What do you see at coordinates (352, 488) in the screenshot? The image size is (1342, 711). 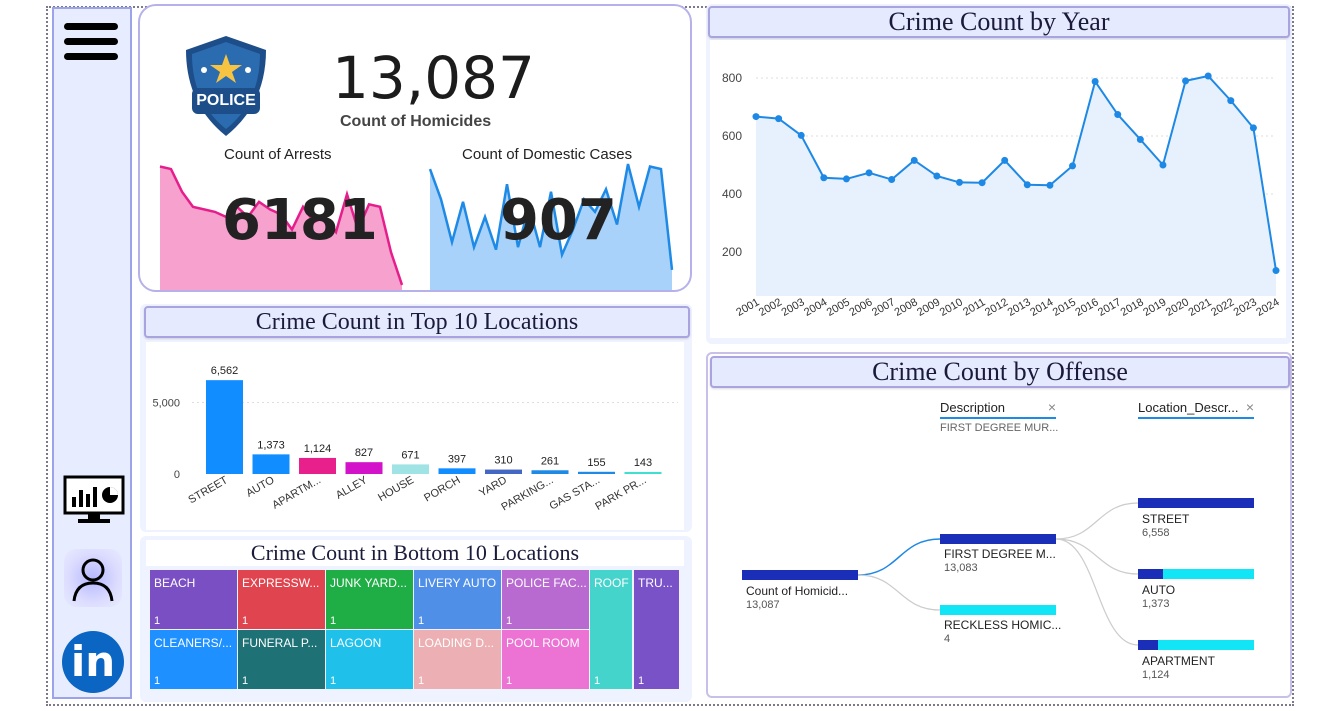 I see `x-category-label: ALLEY` at bounding box center [352, 488].